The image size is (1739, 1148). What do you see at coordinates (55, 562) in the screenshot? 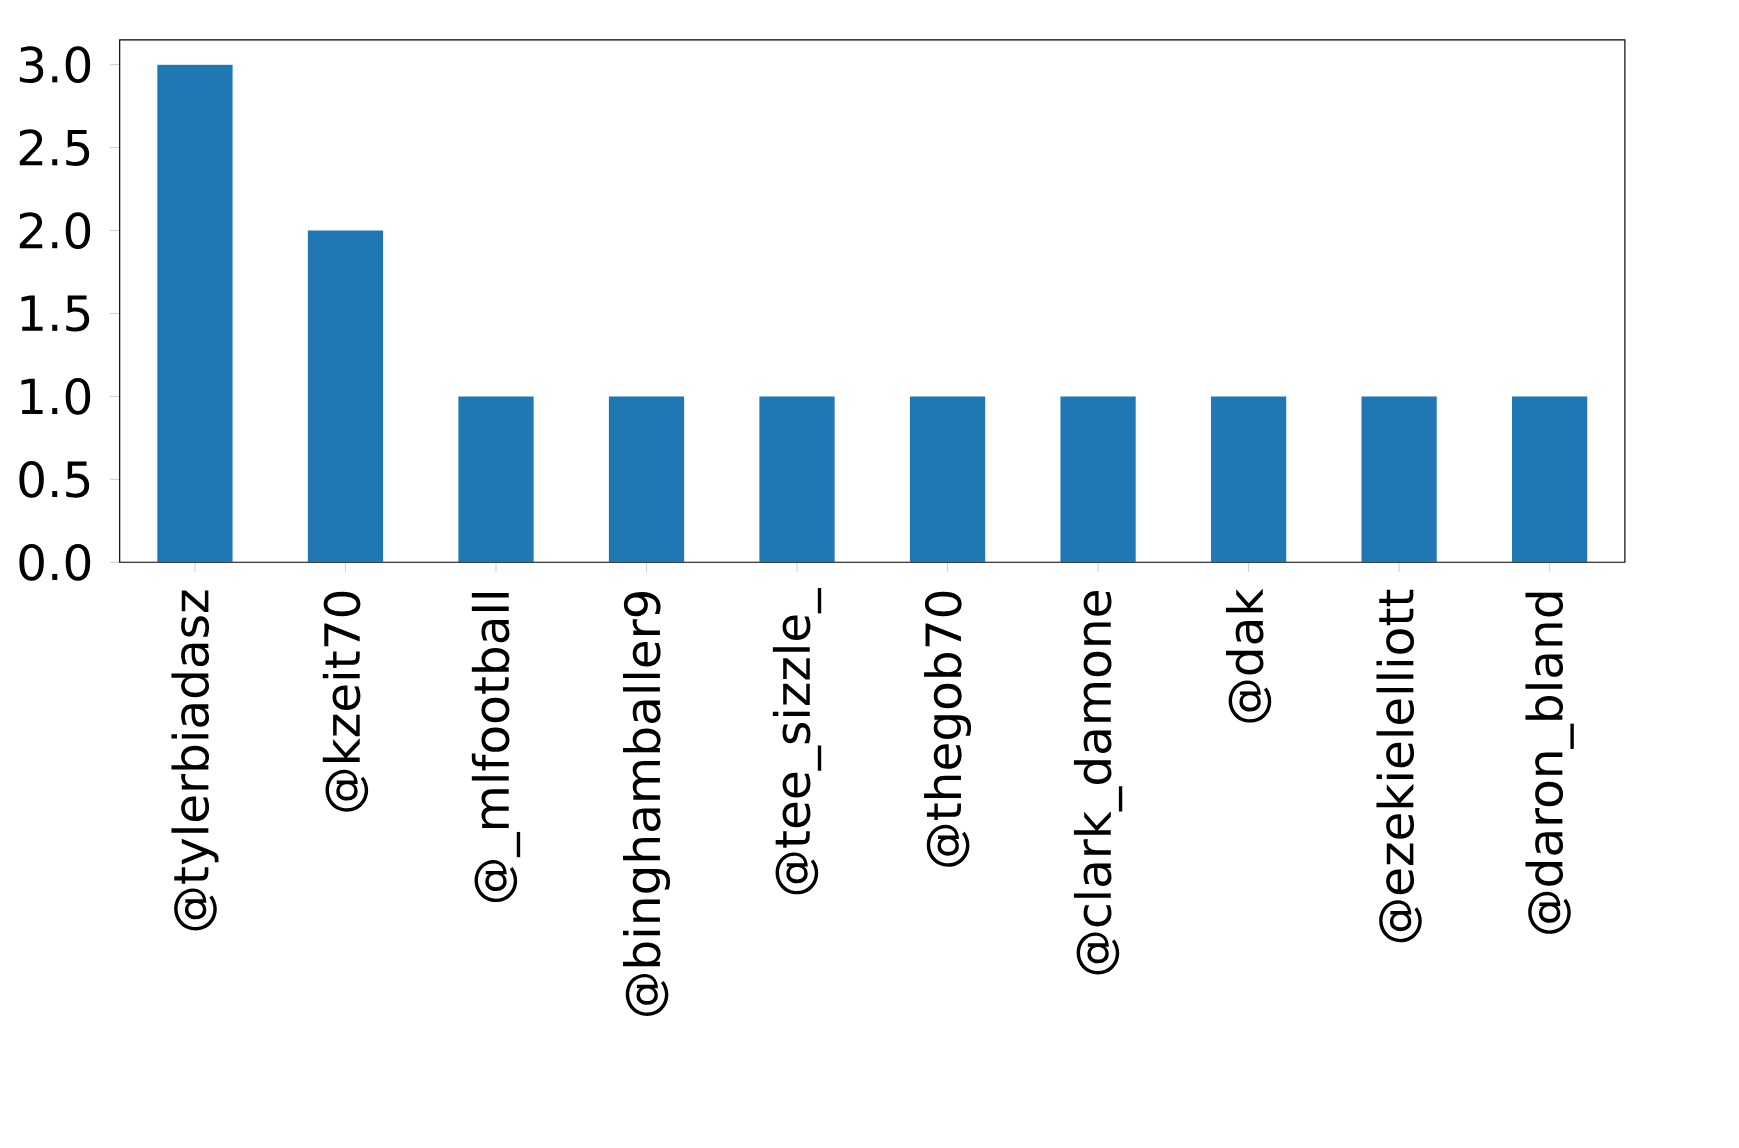
I see `y-tick-label: 0.0` at bounding box center [55, 562].